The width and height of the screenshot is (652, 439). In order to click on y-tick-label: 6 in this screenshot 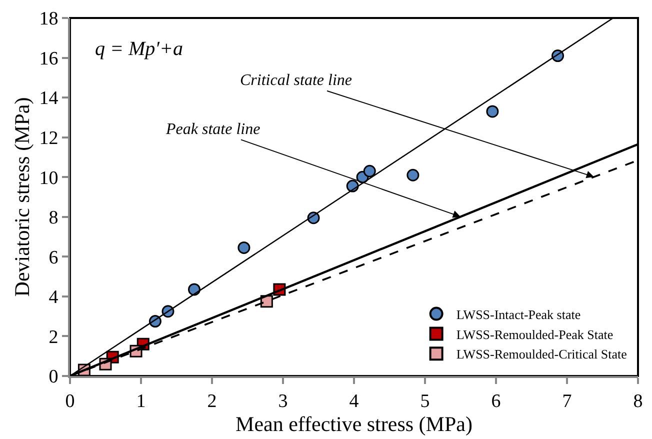, I will do `click(53, 257)`.